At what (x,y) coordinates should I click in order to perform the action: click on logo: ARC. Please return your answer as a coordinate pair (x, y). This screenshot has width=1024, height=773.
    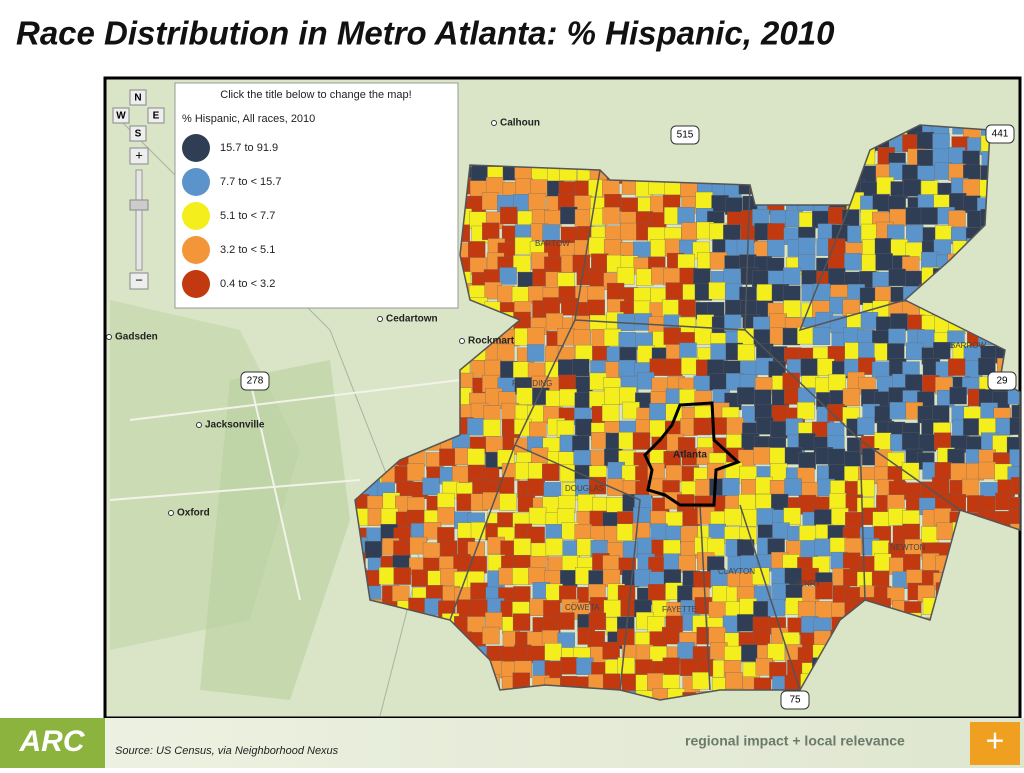
    Looking at the image, I should click on (52, 741).